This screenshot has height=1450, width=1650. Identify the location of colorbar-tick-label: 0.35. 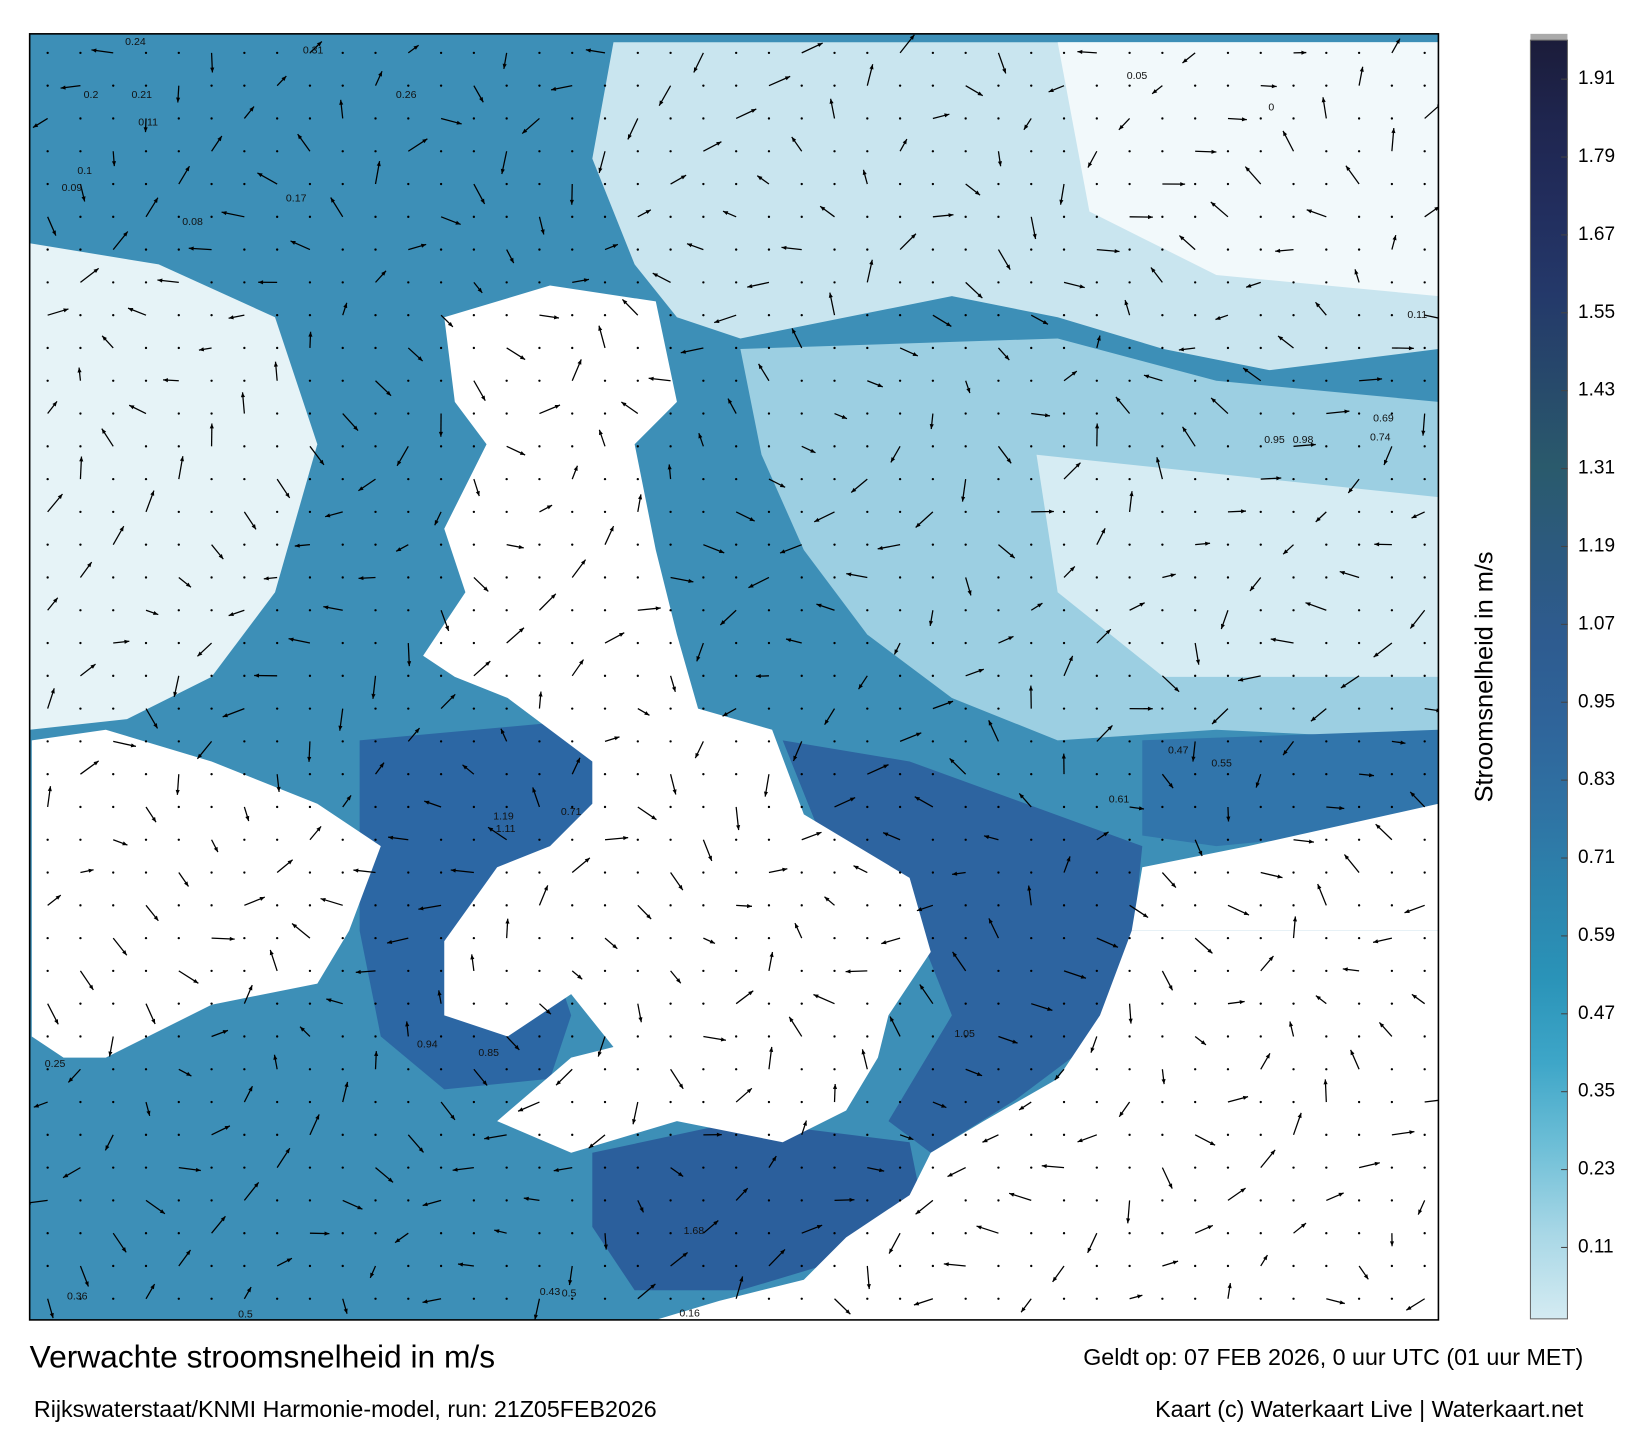
(1596, 1091).